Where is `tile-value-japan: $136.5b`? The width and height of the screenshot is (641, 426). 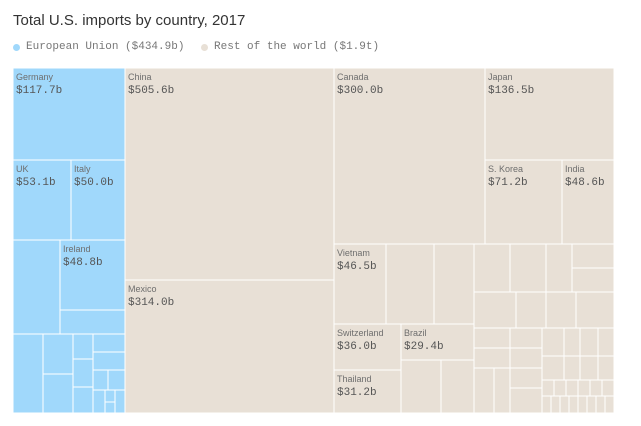 tile-value-japan: $136.5b is located at coordinates (511, 91).